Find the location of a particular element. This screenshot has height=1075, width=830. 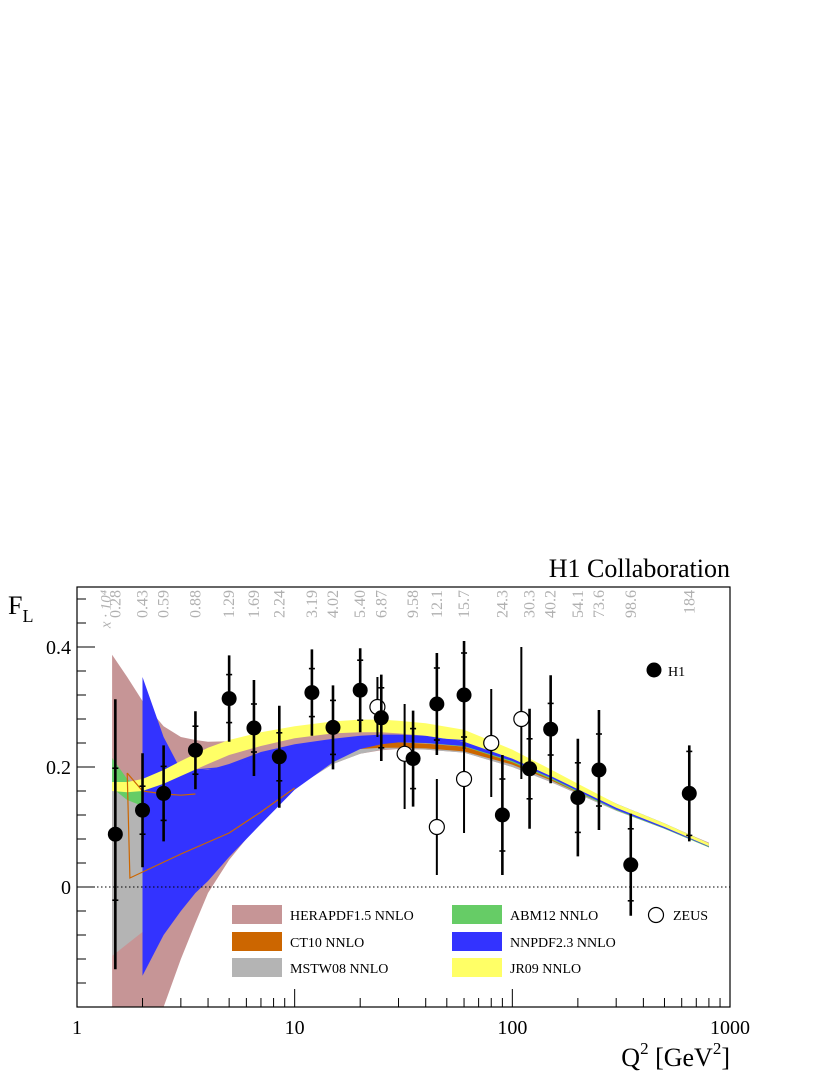

x-value-label: 4.02 is located at coordinates (333, 604).